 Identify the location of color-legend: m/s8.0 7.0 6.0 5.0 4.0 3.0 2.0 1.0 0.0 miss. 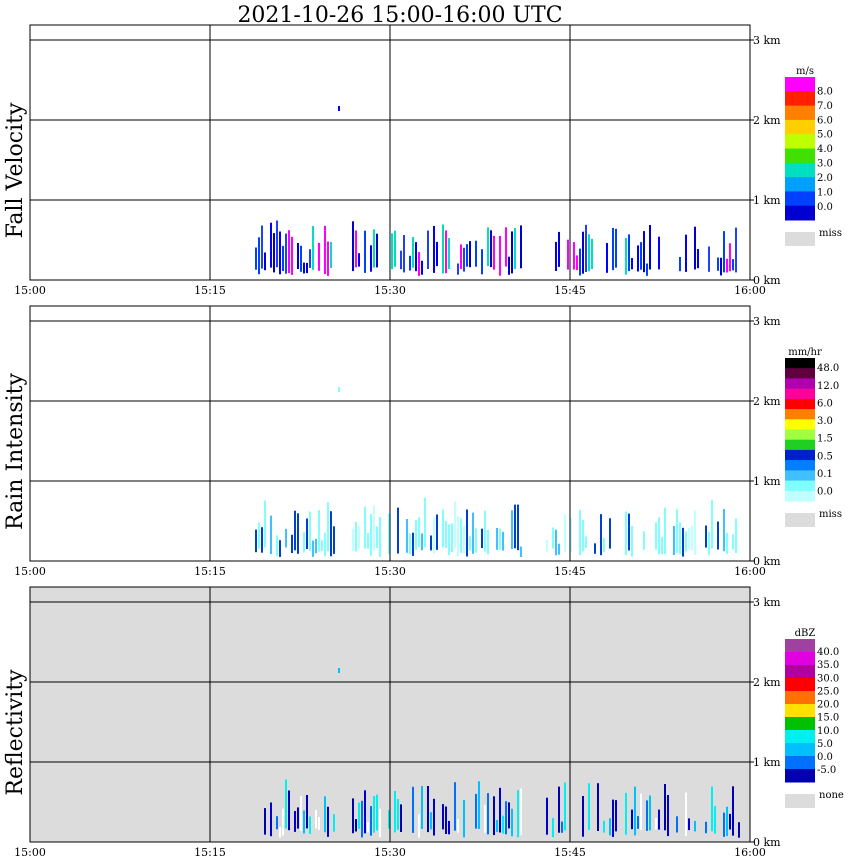
(813, 156).